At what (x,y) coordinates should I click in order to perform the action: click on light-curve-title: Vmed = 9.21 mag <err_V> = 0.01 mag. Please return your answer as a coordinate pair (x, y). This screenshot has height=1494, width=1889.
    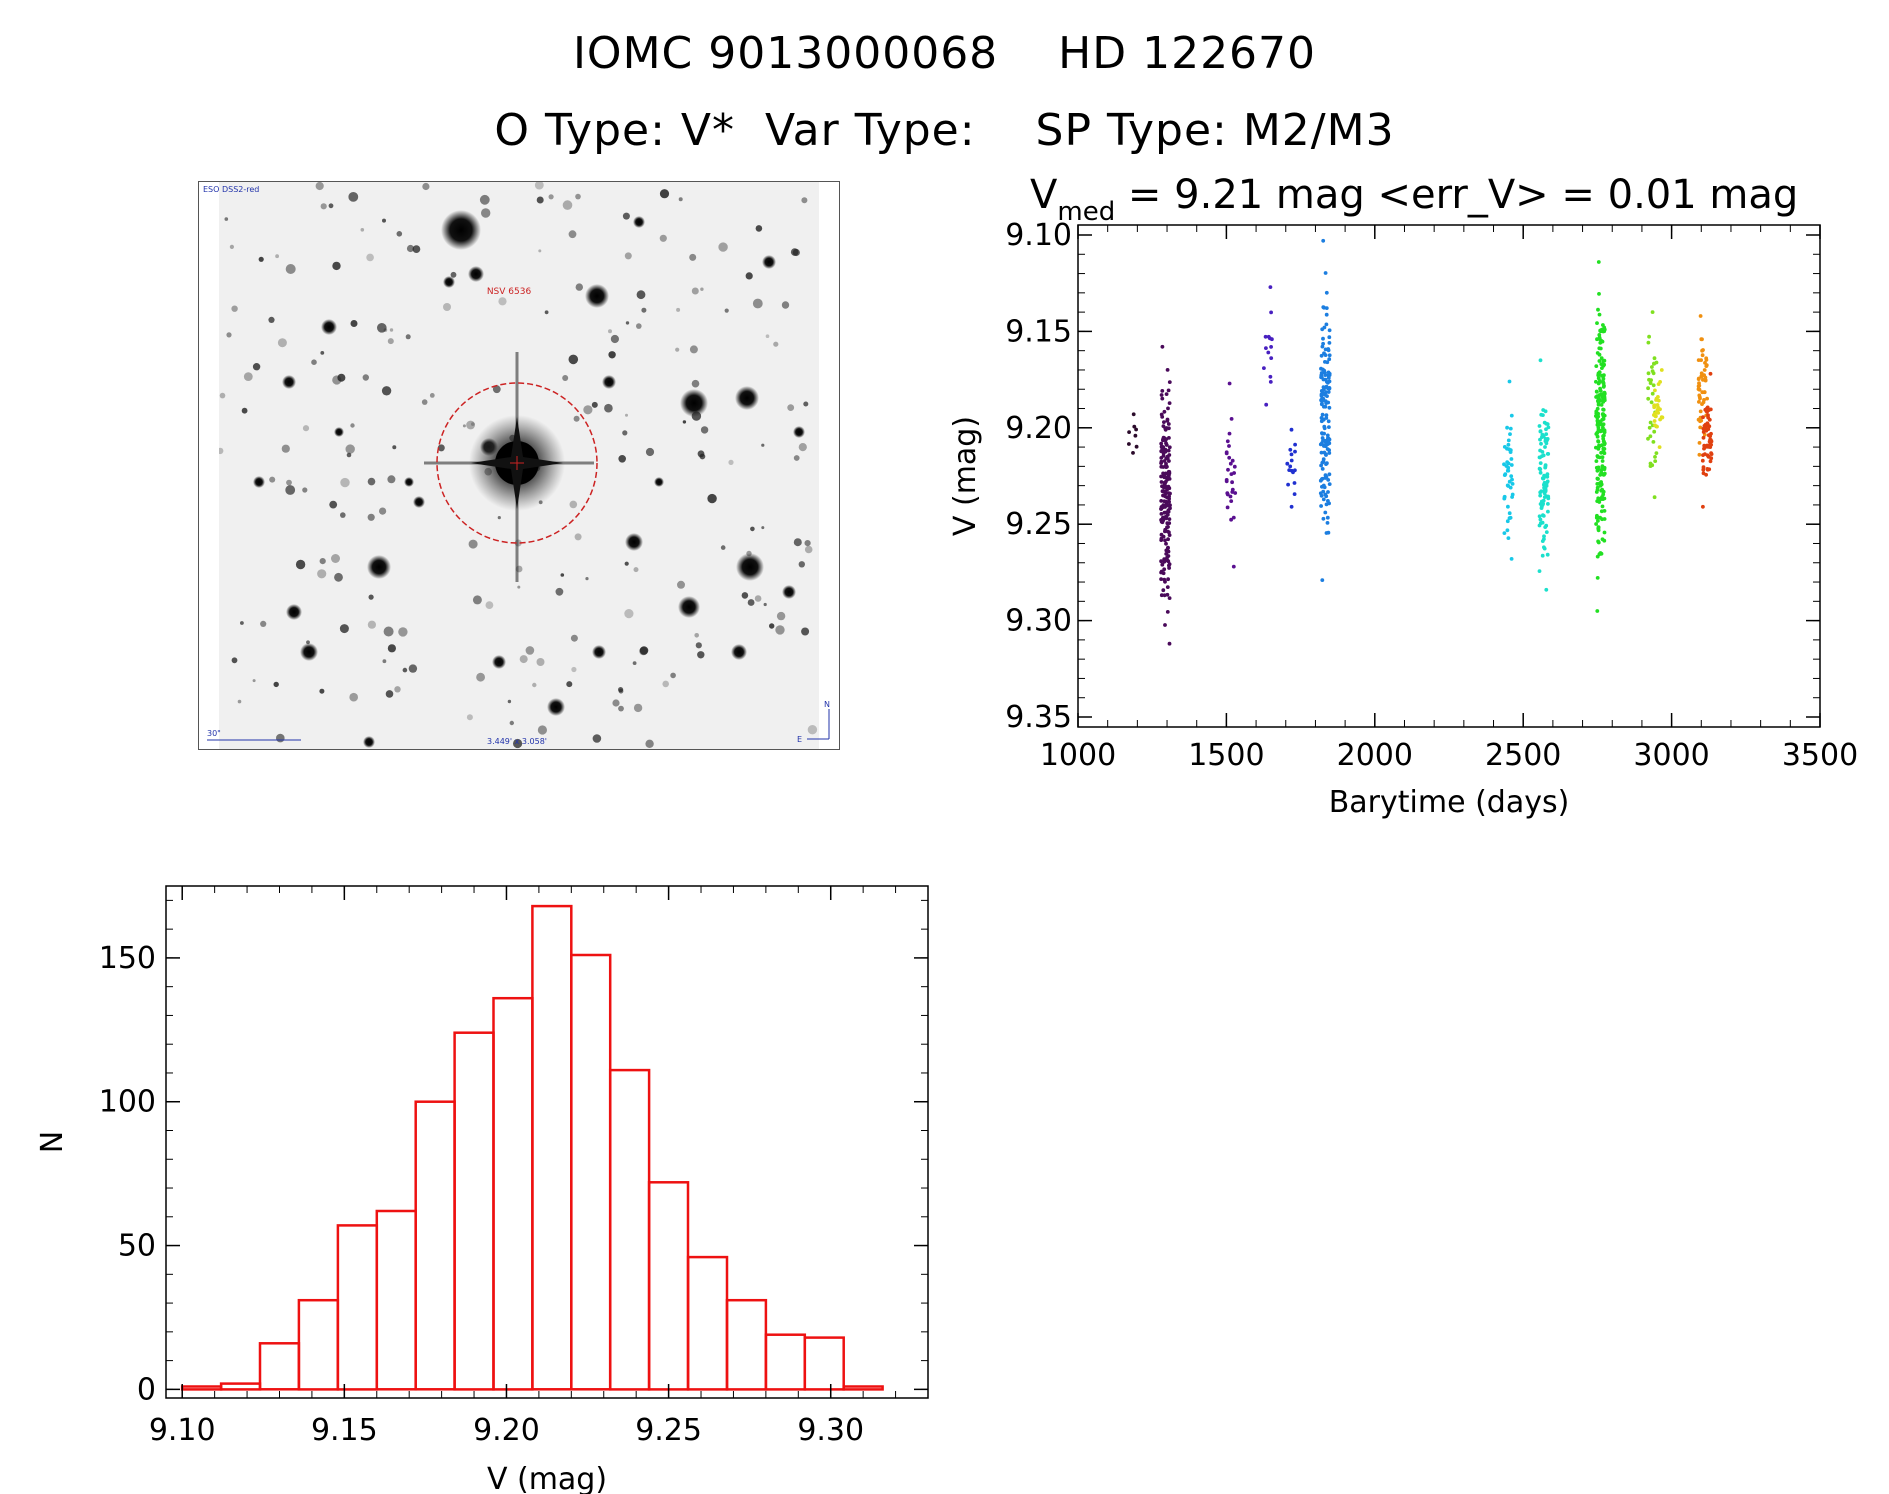
    Looking at the image, I should click on (1414, 199).